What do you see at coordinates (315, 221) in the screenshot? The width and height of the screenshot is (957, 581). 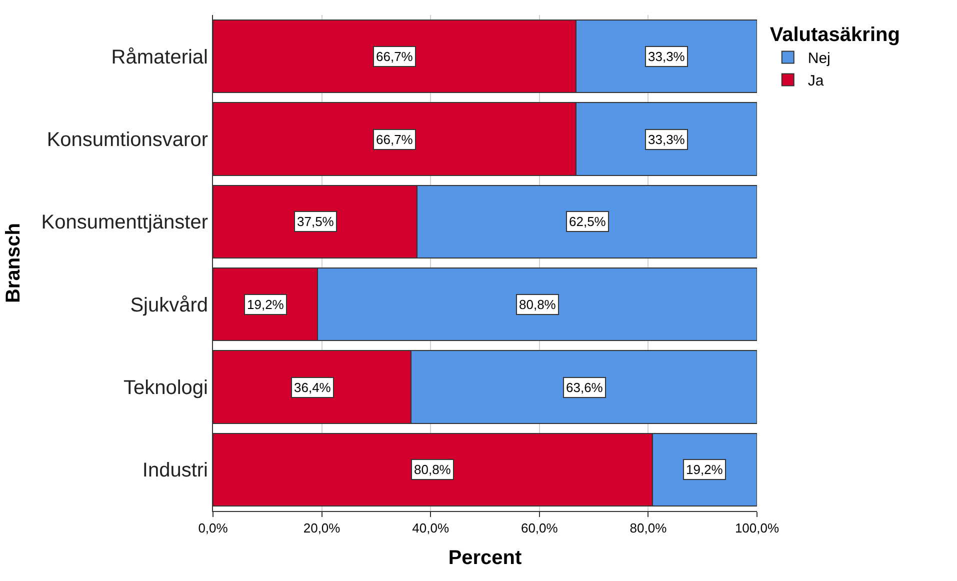 I see `data-label: 37,5%` at bounding box center [315, 221].